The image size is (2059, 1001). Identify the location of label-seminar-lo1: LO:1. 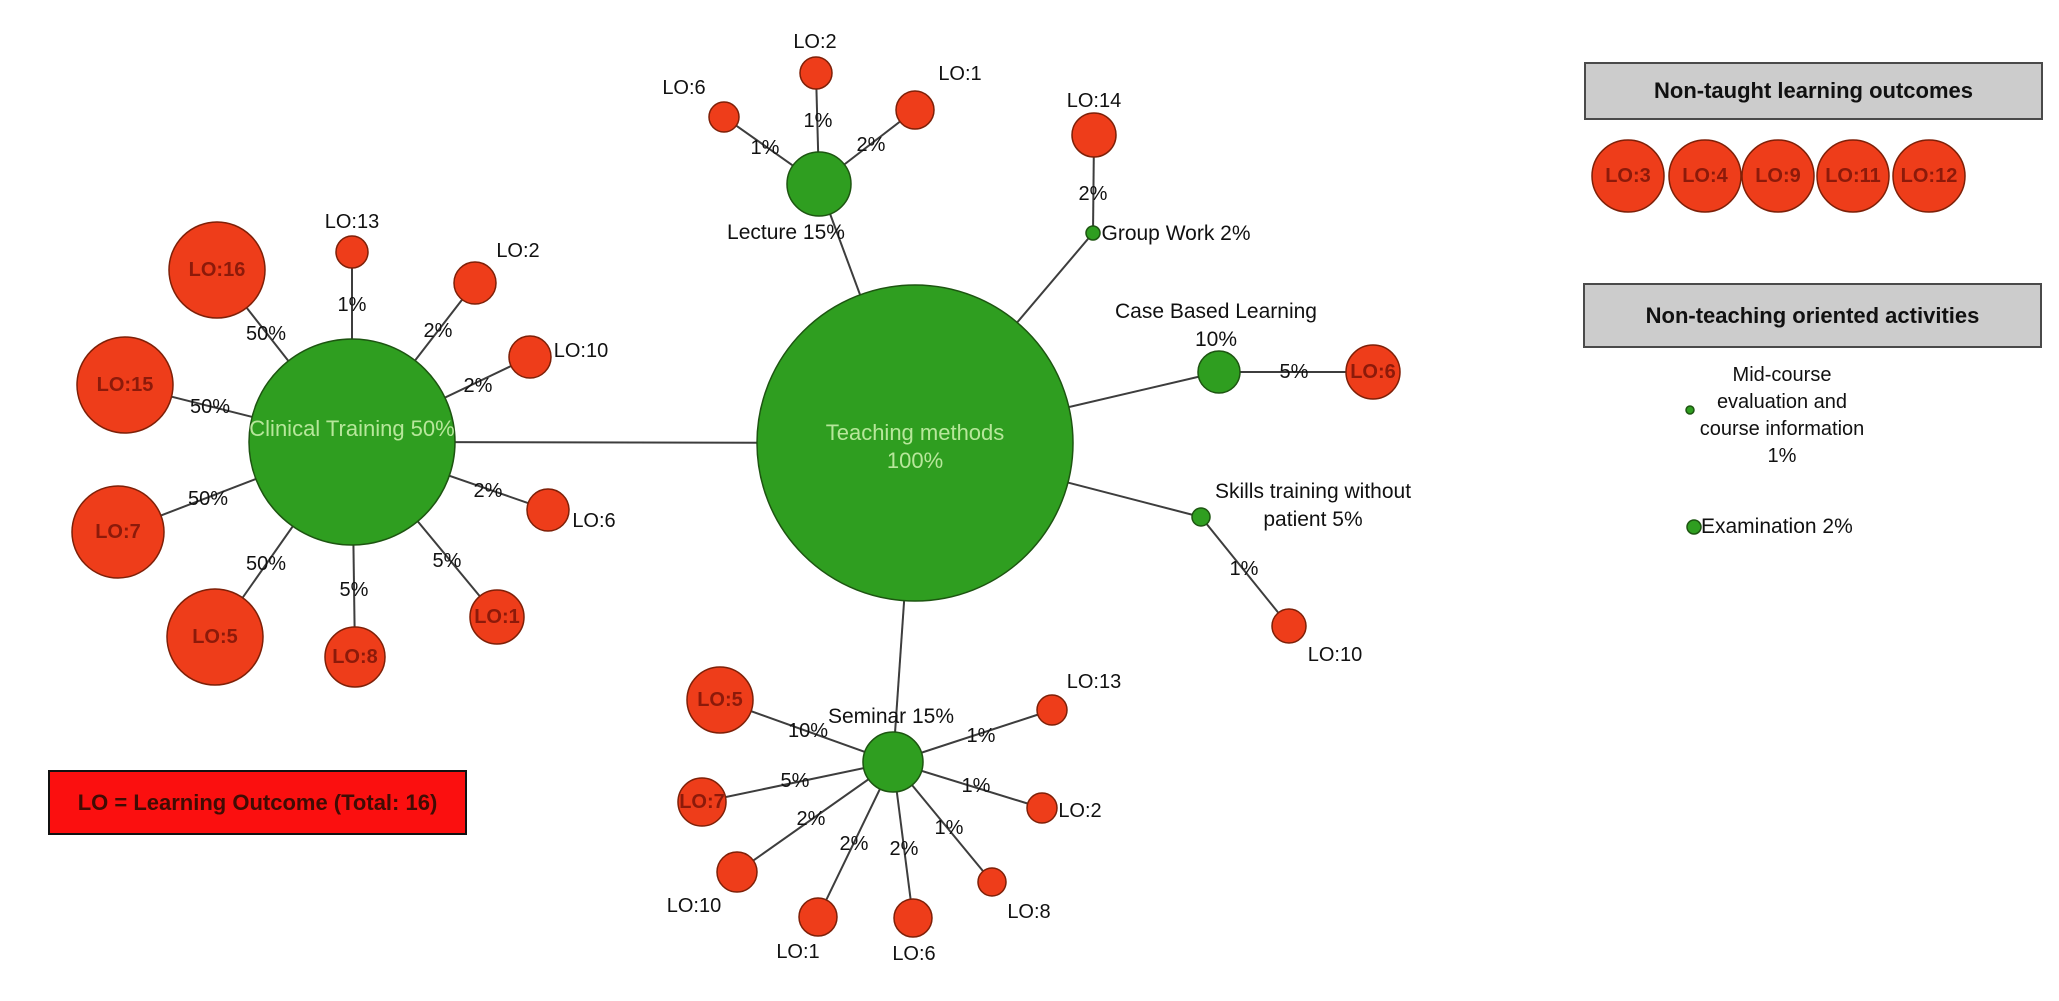
(797, 952).